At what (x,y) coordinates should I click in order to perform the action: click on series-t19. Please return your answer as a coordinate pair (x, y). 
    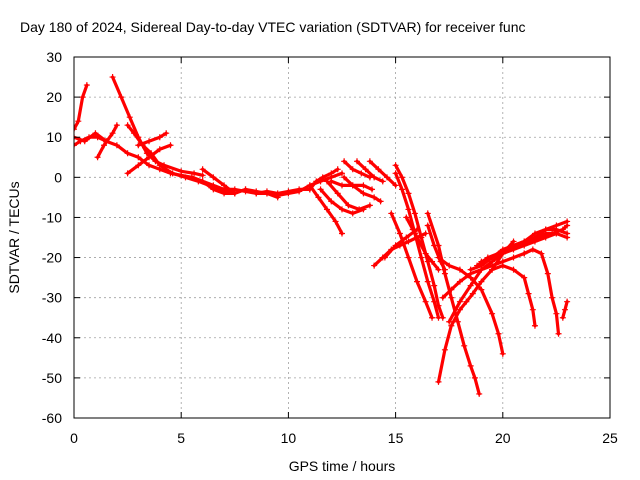
    Looking at the image, I should click on (370, 171).